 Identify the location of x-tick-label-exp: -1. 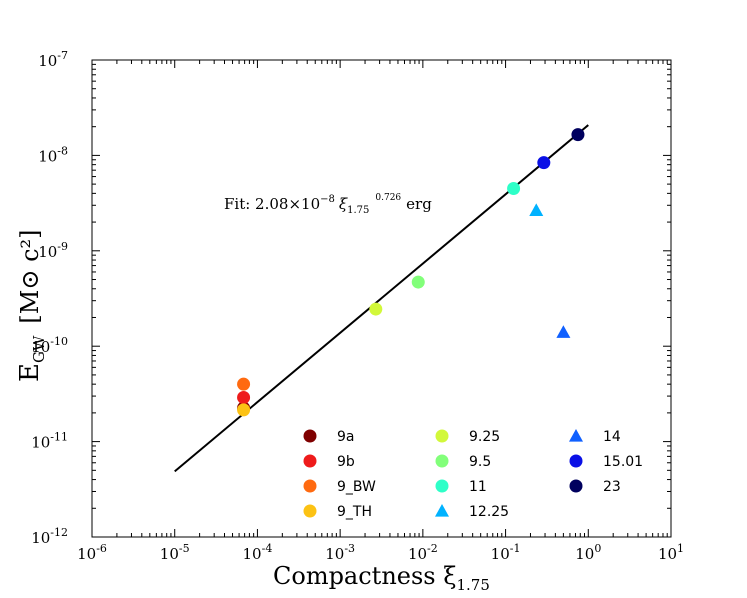
(515, 548).